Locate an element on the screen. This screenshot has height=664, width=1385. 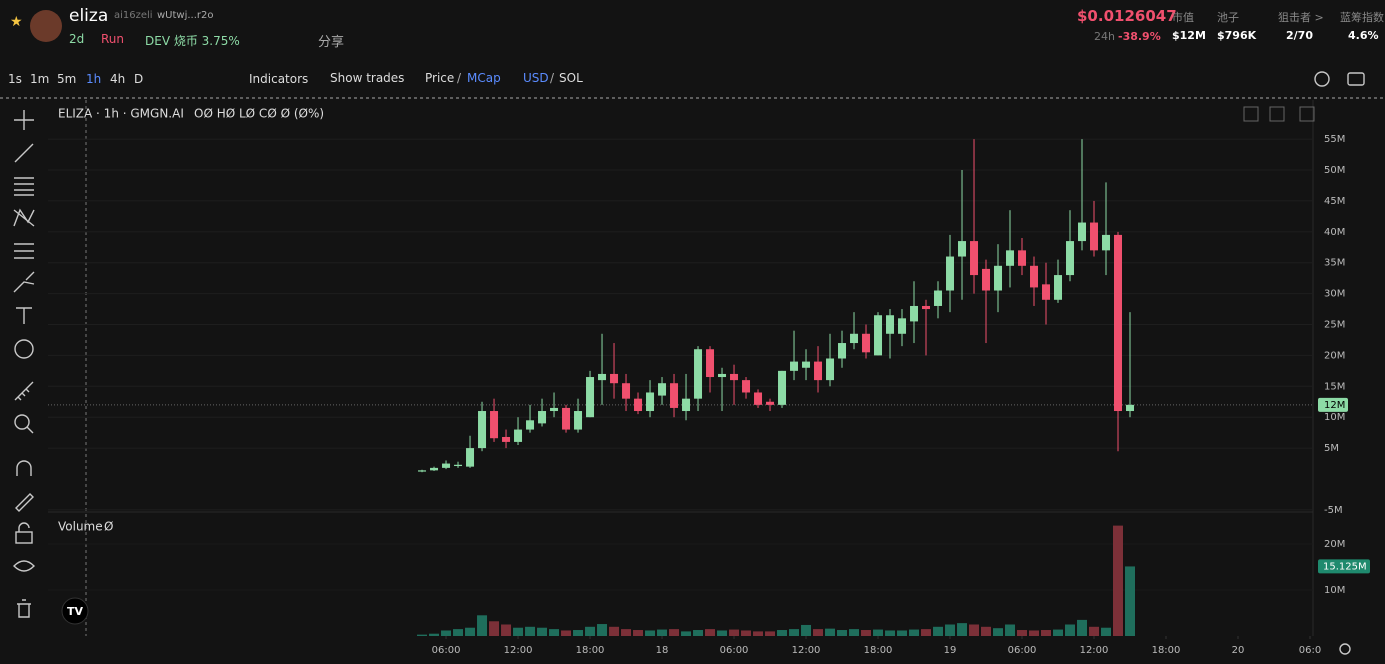
change-period: 24h is located at coordinates (1104, 36).